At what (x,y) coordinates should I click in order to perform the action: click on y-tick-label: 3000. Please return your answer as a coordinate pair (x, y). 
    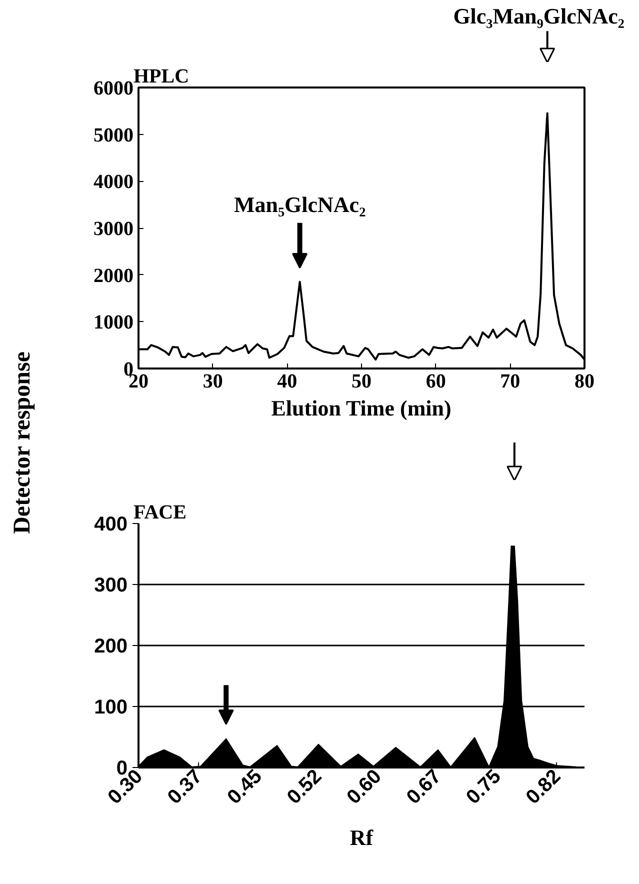
    Looking at the image, I should click on (114, 229).